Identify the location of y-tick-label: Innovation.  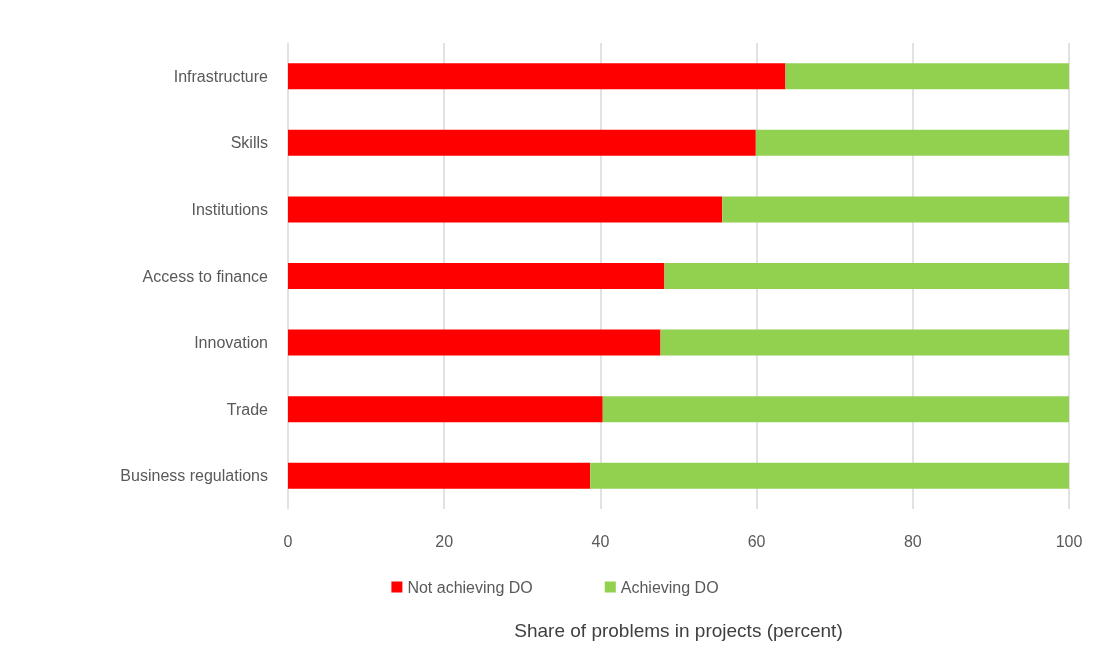
(231, 343).